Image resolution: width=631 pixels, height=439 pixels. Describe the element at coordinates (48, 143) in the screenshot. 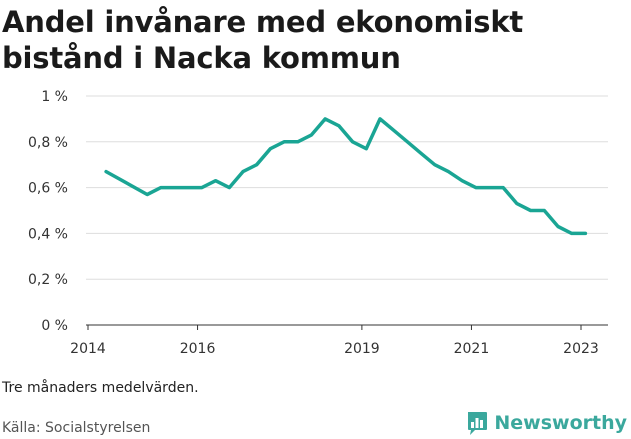

I see `y-tick-label: 0,8 %` at that location.